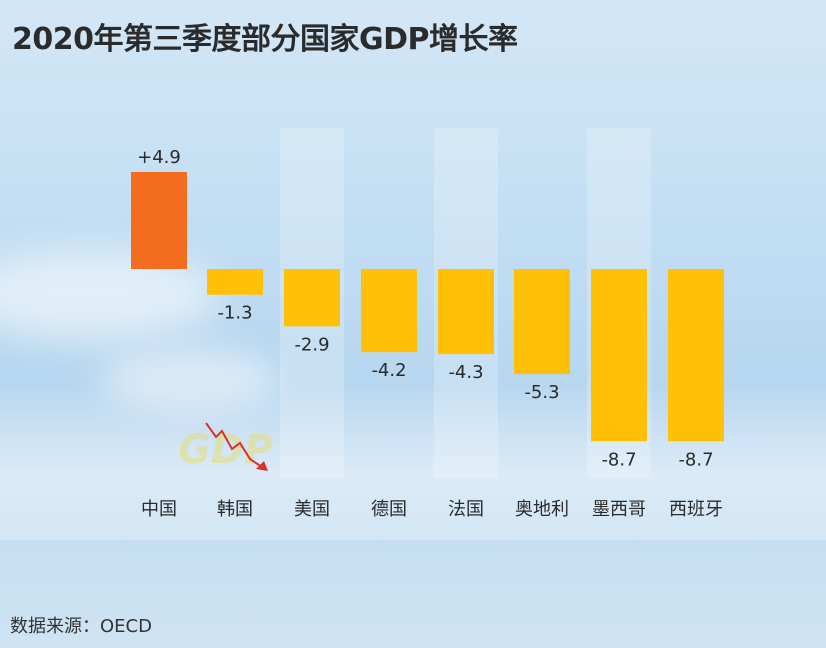  I want to click on category-label: 奥地利, so click(542, 509).